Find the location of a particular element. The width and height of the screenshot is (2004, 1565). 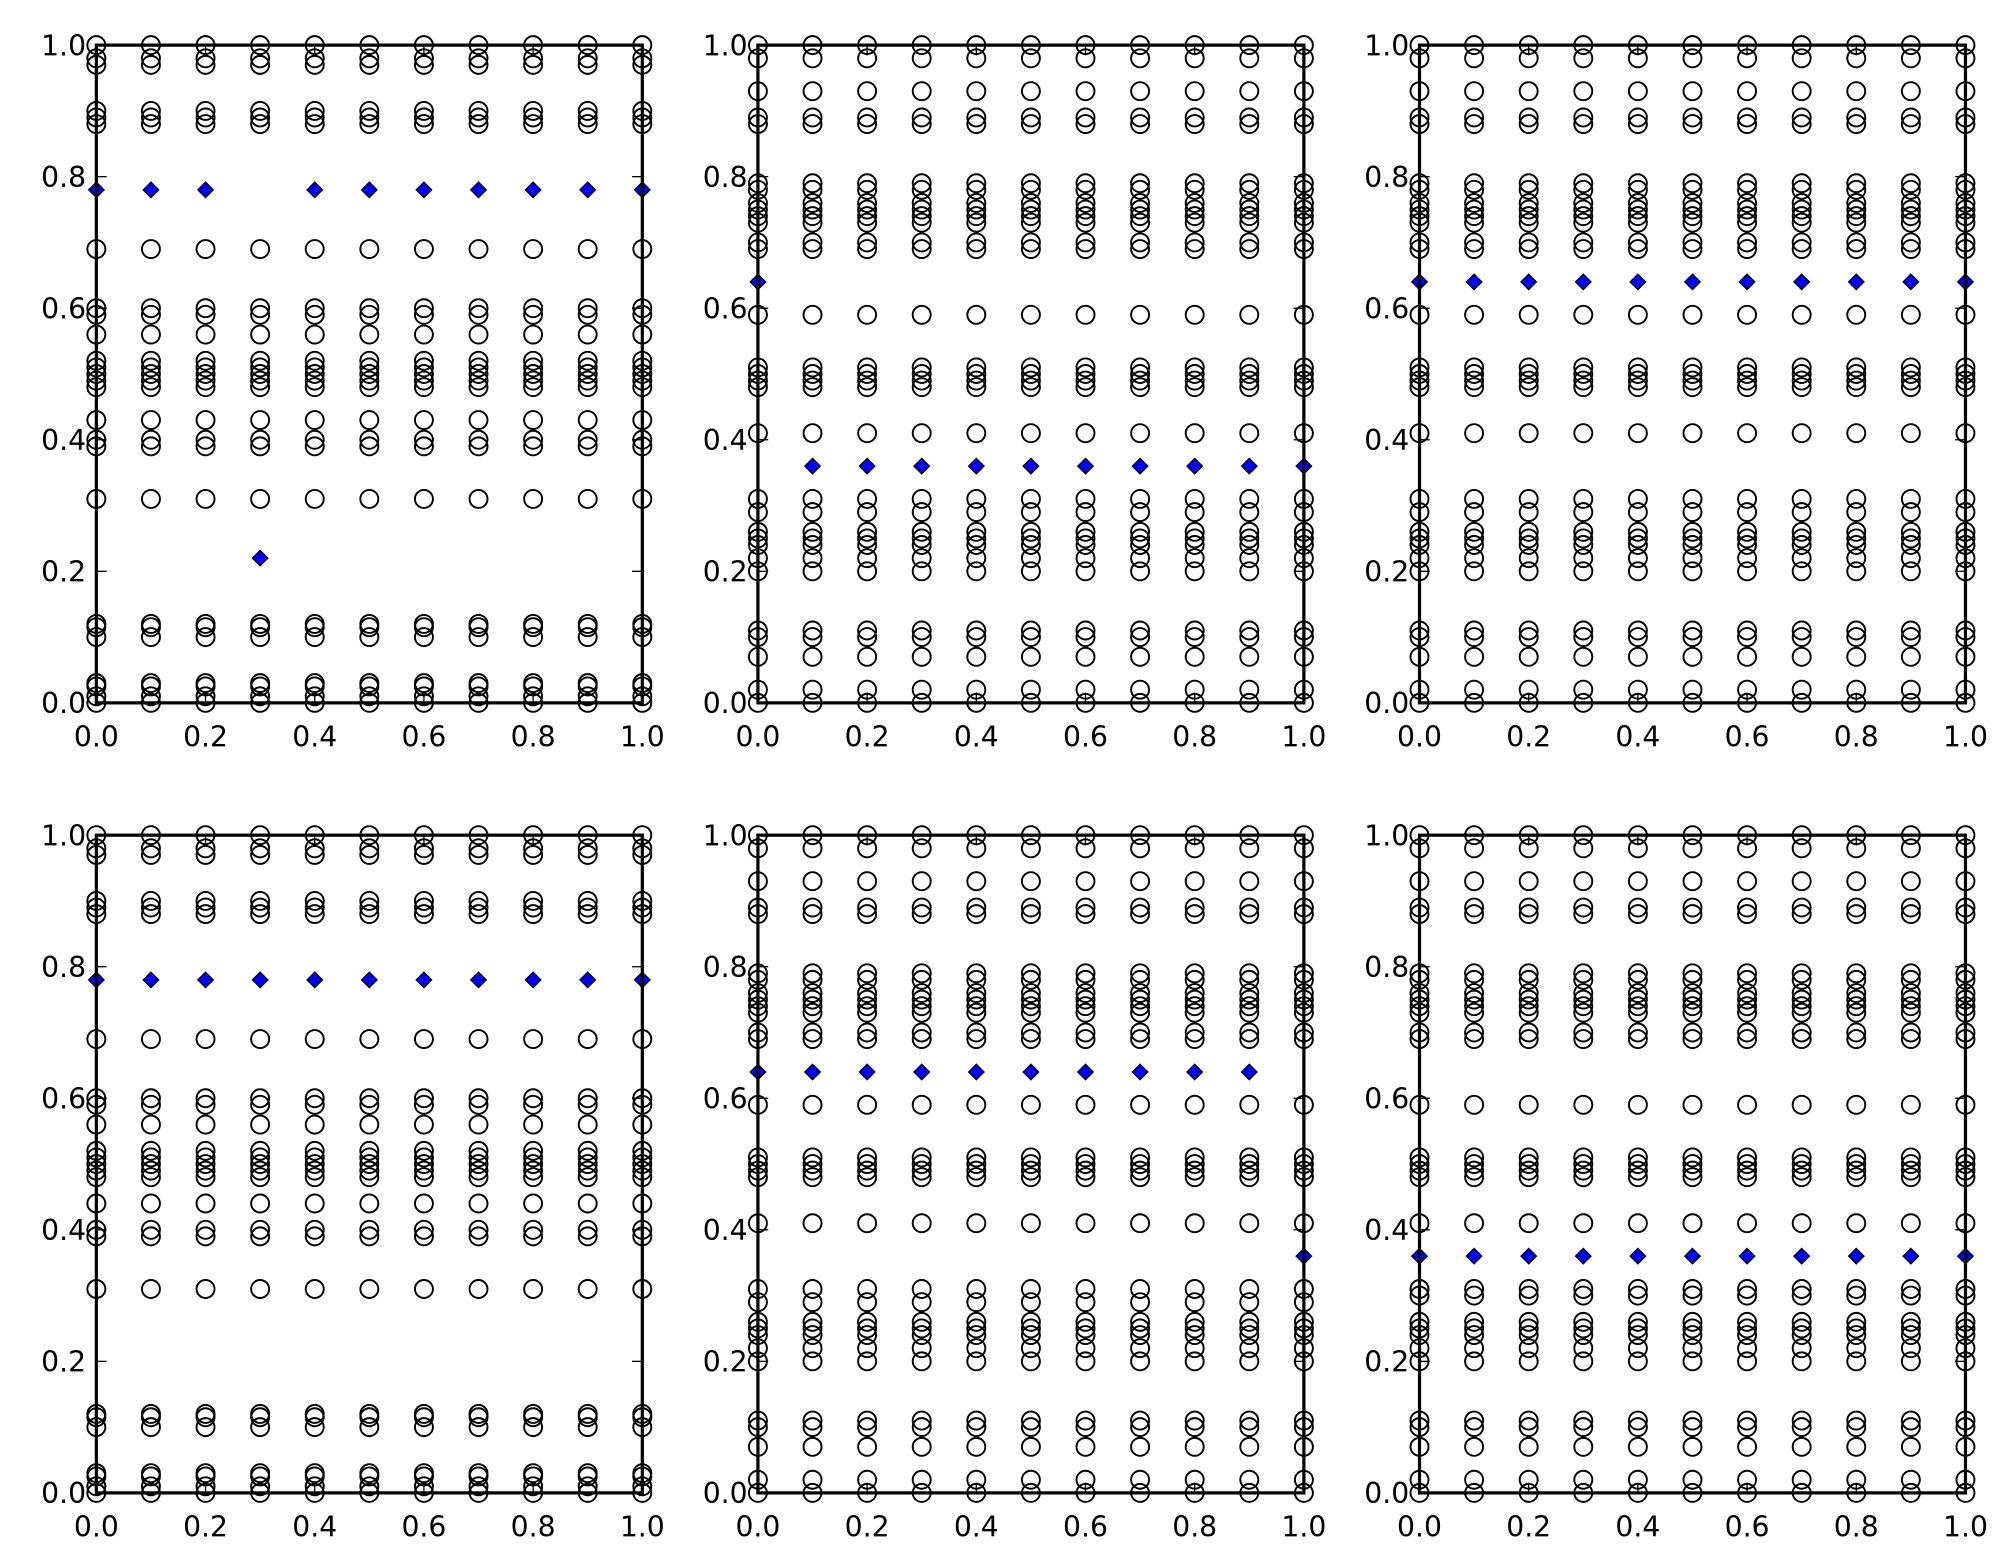

y-tick-label: 0.4 is located at coordinates (1386, 1230).